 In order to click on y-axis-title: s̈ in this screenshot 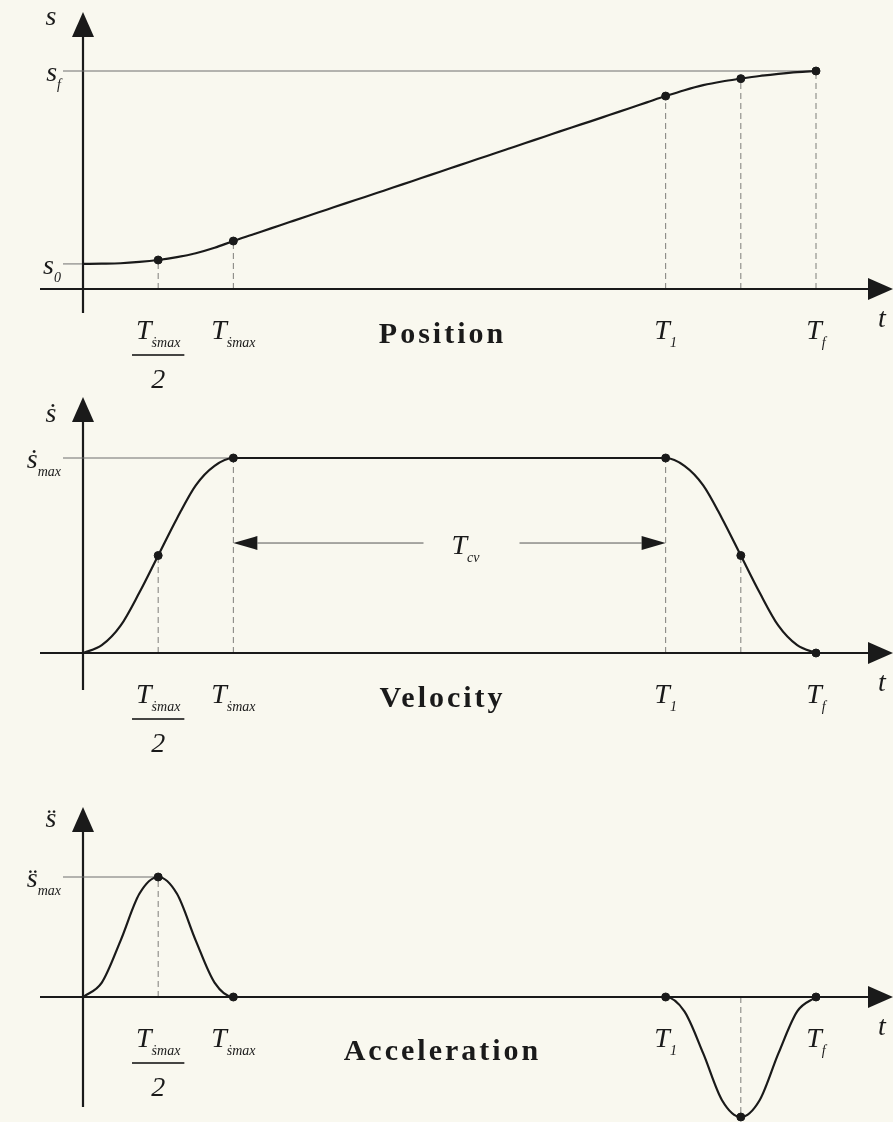, I will do `click(51, 817)`.